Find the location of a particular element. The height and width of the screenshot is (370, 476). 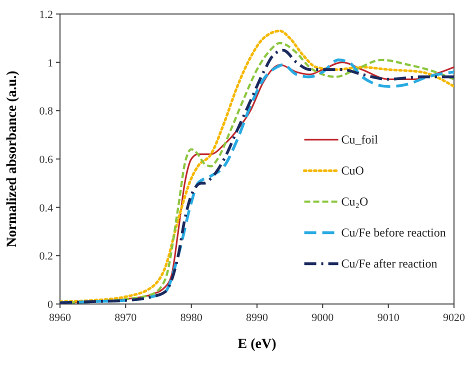

x-tick-label: 9020 is located at coordinates (454, 318).